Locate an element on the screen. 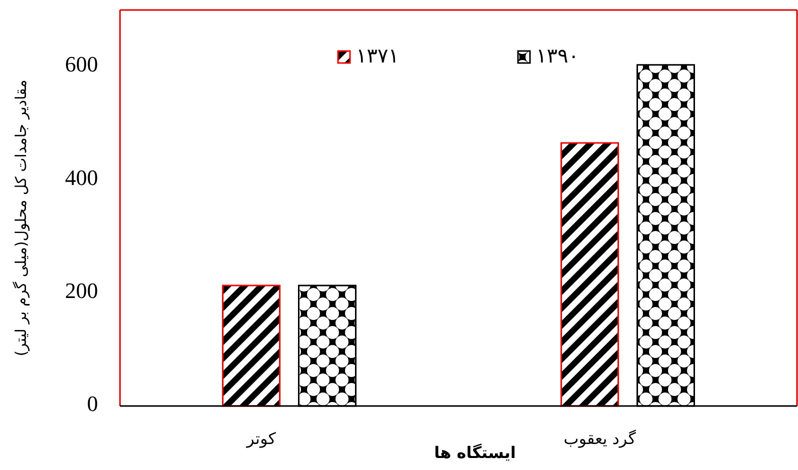 The width and height of the screenshot is (798, 470). legend-label: ۱۳۹۰ is located at coordinates (557, 55).